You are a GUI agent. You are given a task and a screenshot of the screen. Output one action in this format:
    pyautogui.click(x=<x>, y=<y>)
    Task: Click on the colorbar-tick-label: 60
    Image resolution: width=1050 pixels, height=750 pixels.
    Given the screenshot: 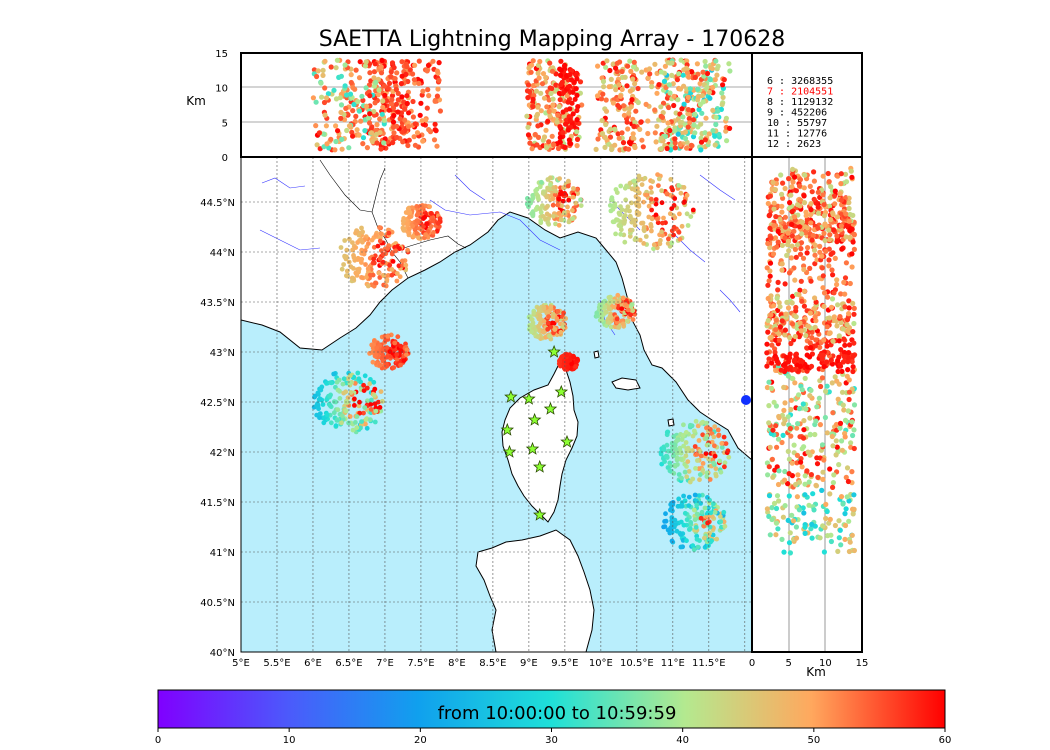 What is the action you would take?
    pyautogui.click(x=945, y=740)
    